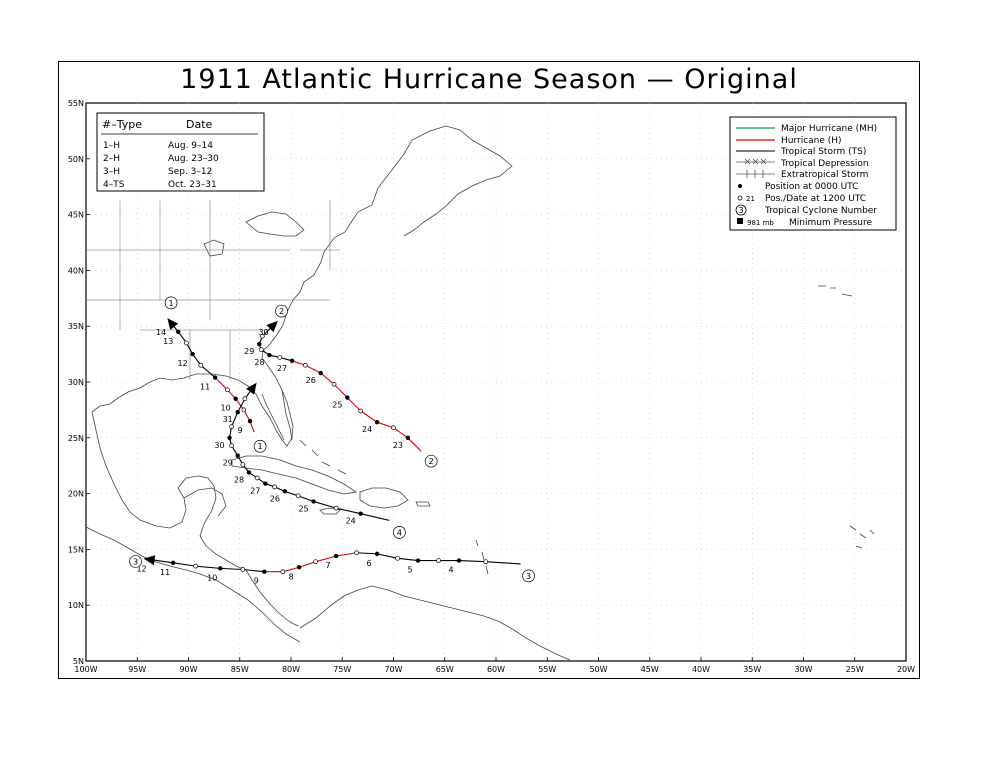  What do you see at coordinates (423, 504) in the screenshot?
I see `puerto-rico` at bounding box center [423, 504].